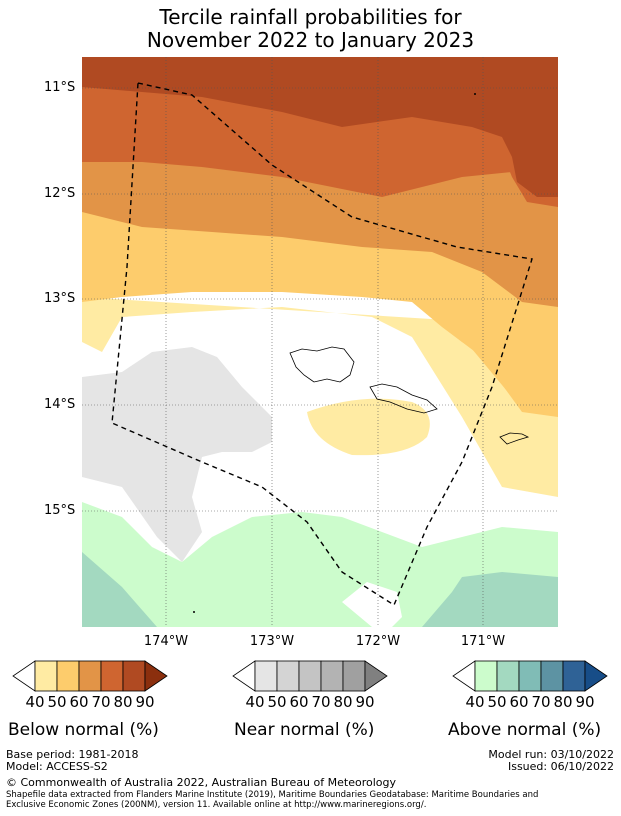  Describe the element at coordinates (304, 730) in the screenshot. I see `legend-near-label: Near normal (%)` at that location.